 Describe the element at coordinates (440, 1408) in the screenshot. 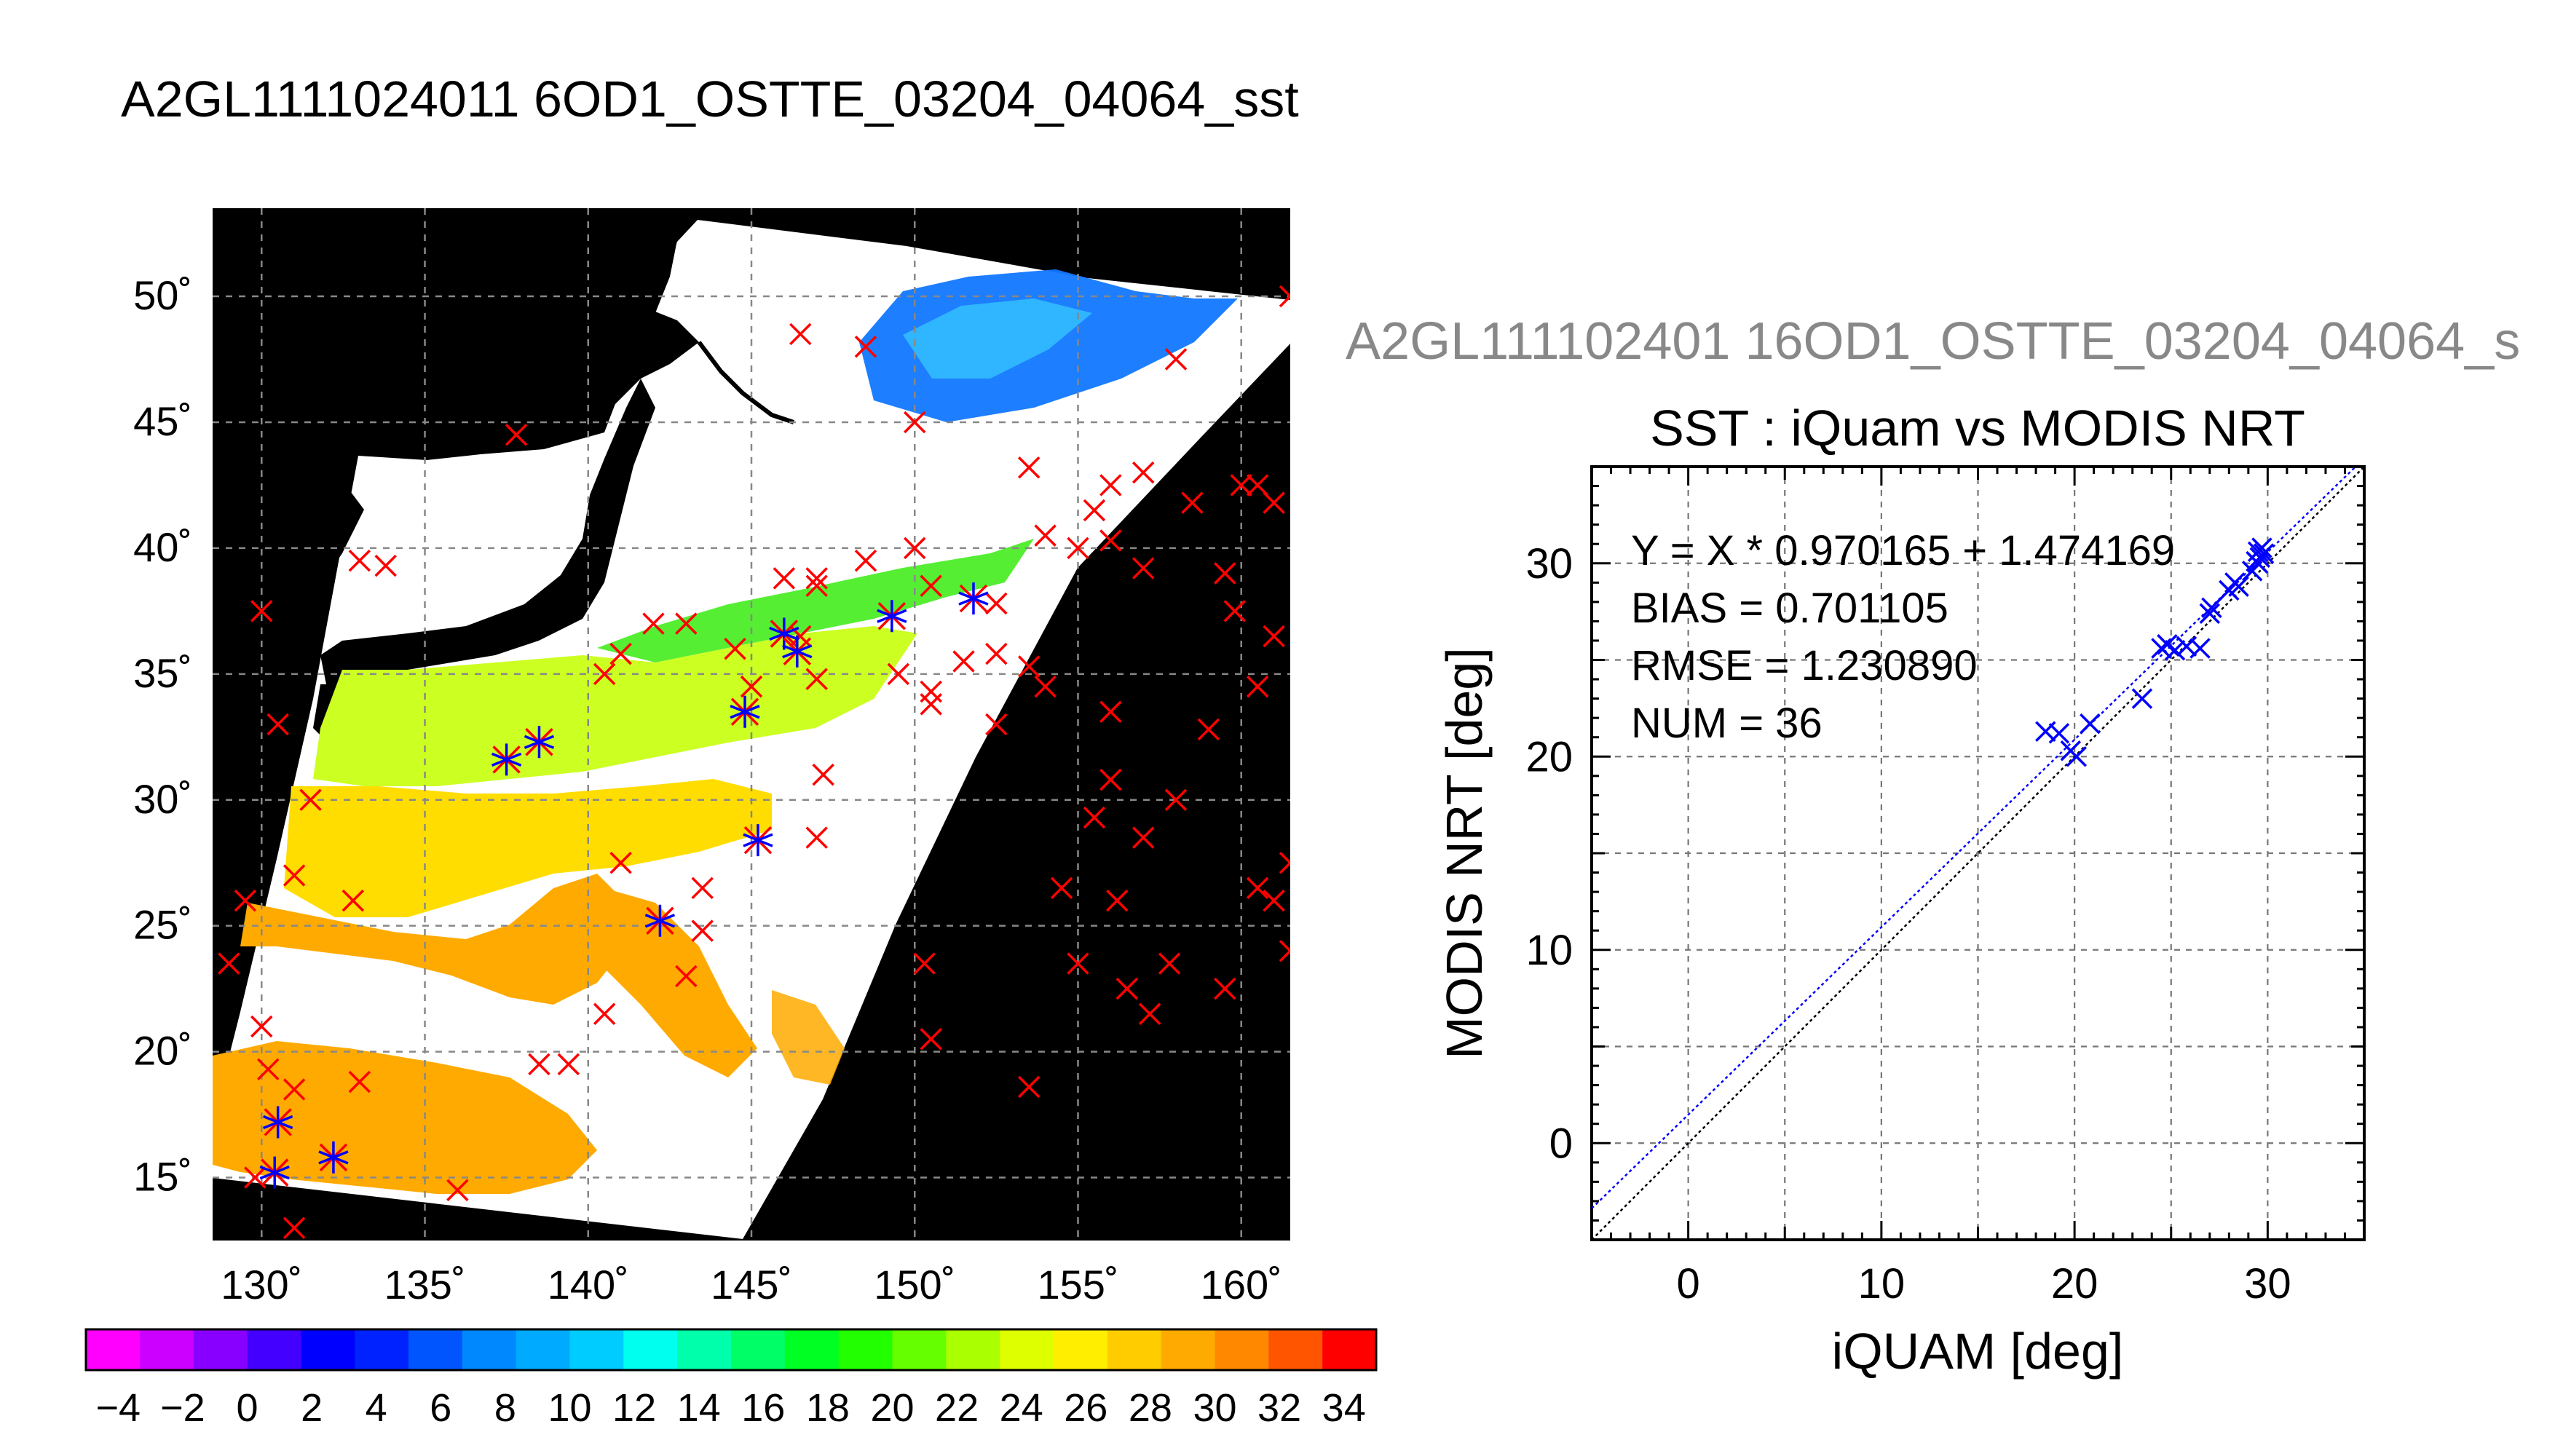

I see `colorbar-tick-label: 6` at that location.